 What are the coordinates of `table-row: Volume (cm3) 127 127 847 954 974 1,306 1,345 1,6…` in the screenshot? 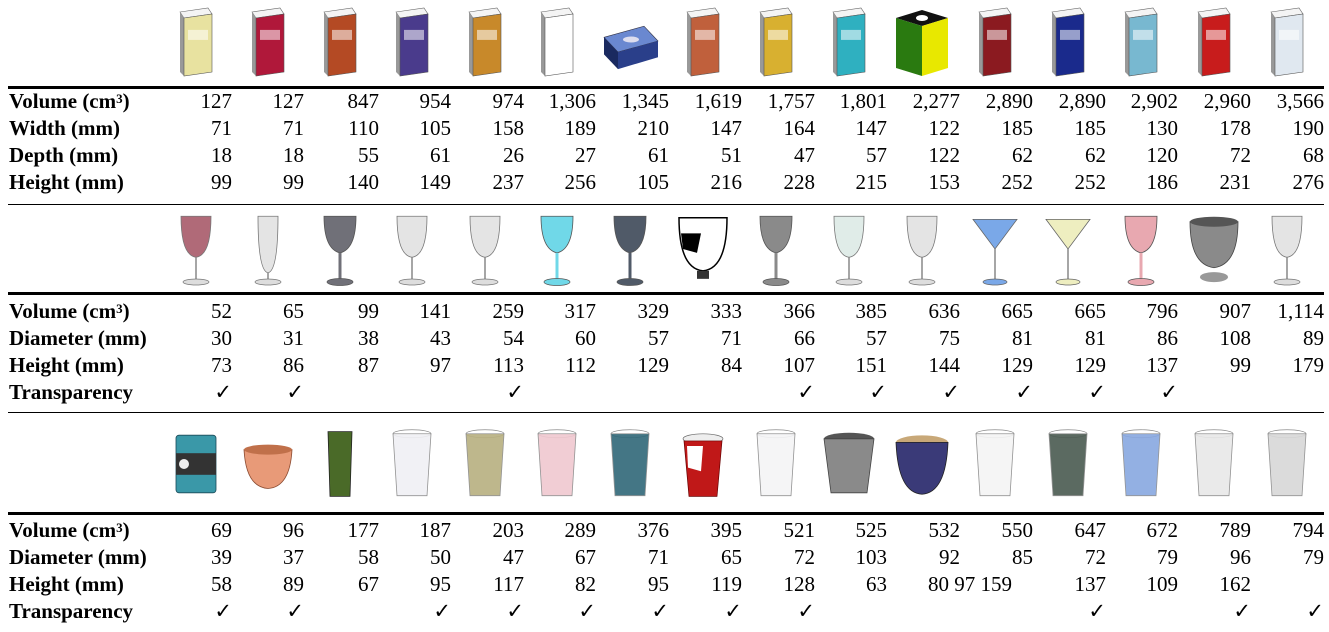 It's located at (664, 101).